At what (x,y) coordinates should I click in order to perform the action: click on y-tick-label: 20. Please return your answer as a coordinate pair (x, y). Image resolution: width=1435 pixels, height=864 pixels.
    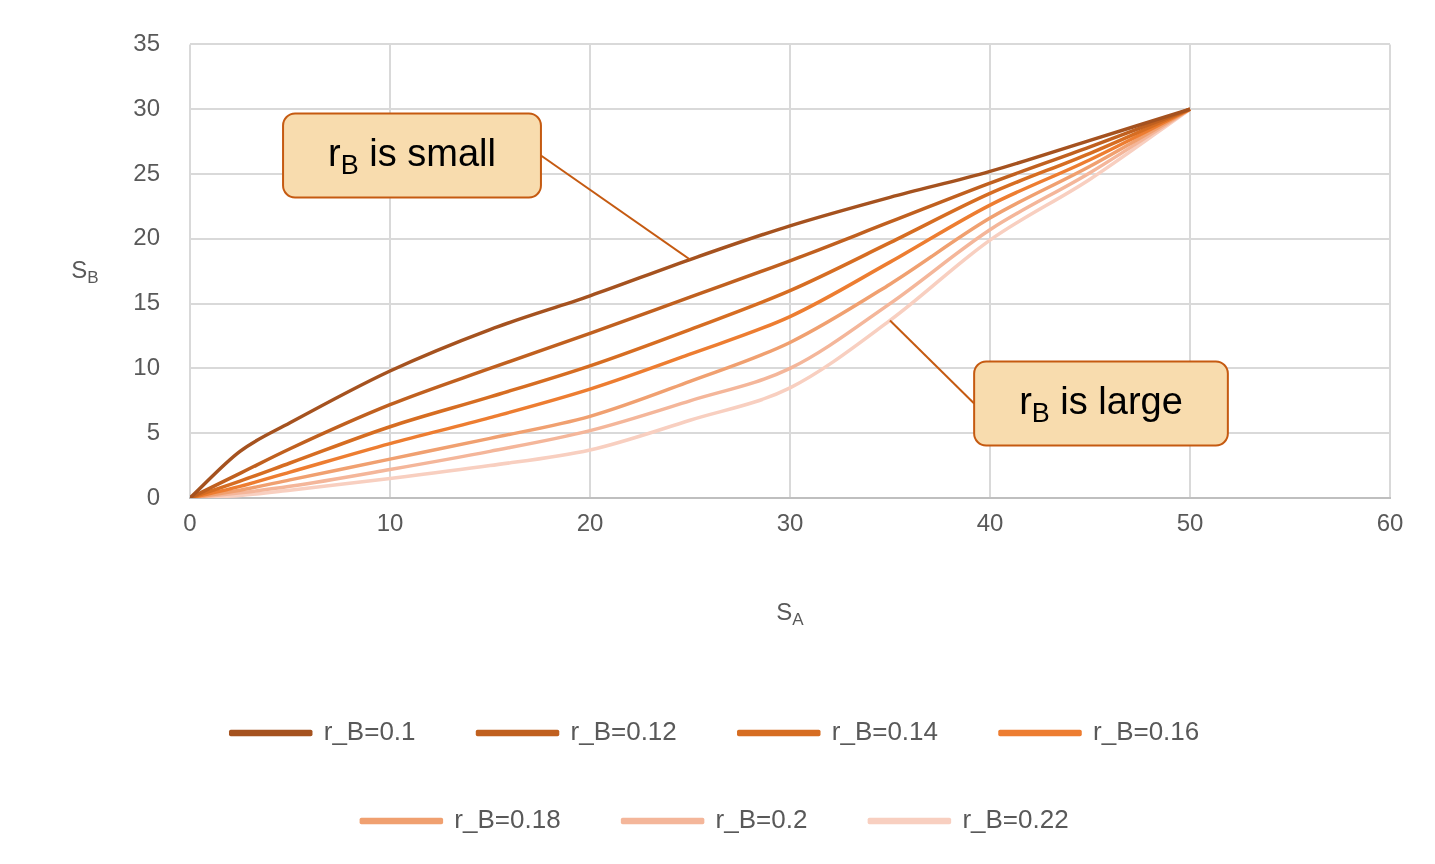
    Looking at the image, I should click on (146, 237).